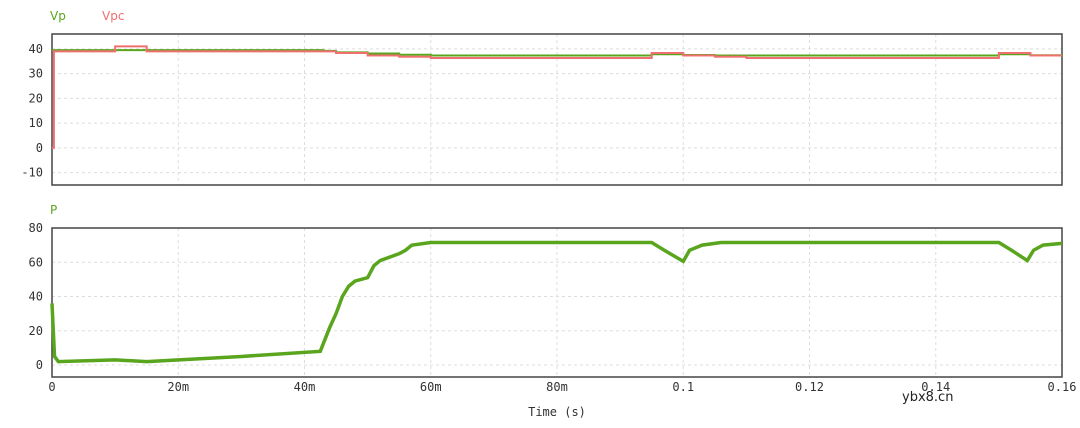  I want to click on y-tick-label: -10, so click(32, 173).